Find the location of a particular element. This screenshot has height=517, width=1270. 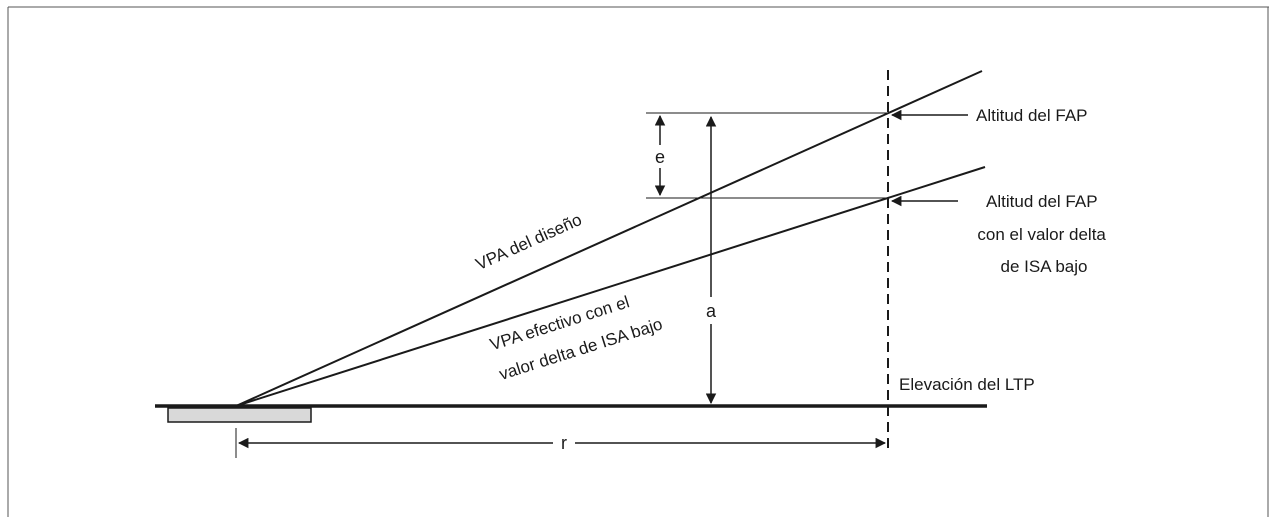

fap-low-isa-line-3: de ISA bajo is located at coordinates (1044, 266).